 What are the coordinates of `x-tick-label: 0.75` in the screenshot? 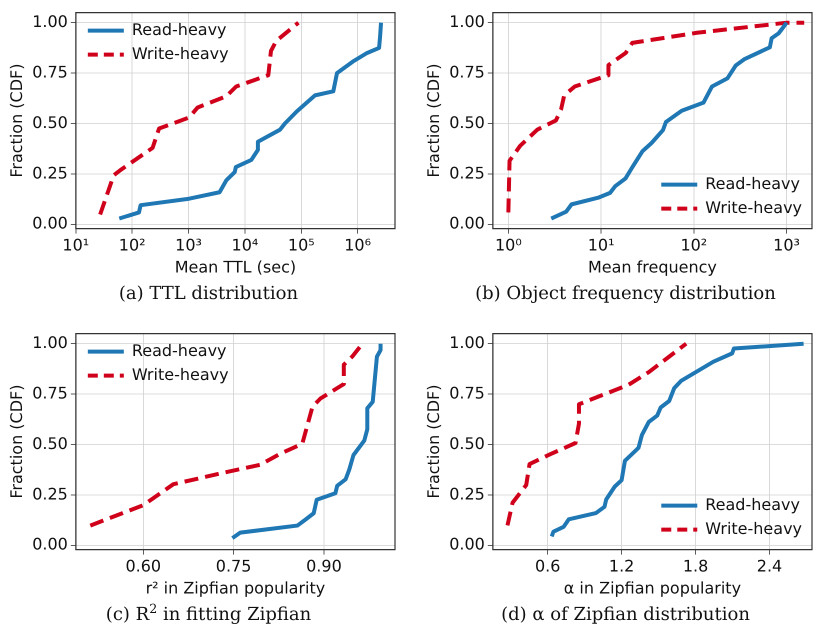 It's located at (234, 566).